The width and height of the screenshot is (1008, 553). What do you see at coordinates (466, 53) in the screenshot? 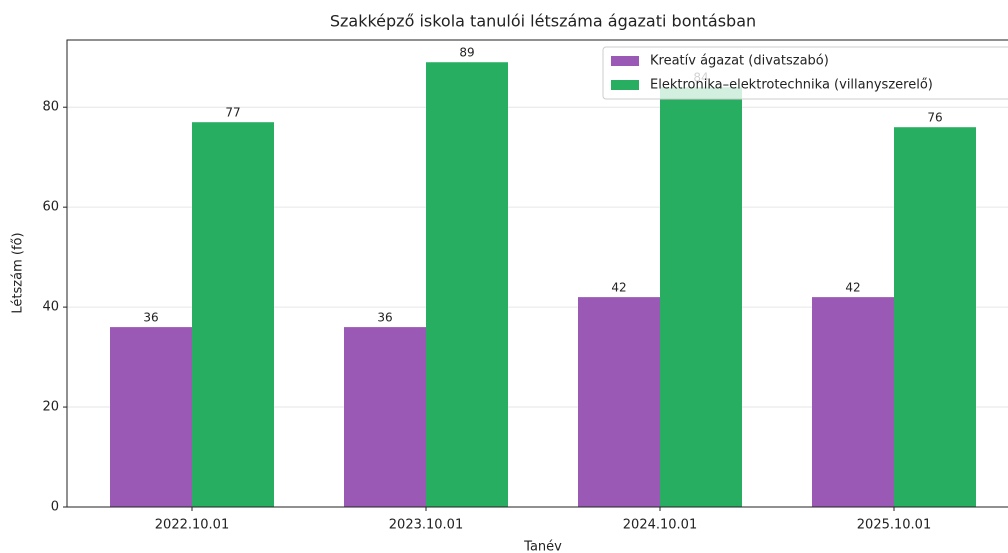
I see `value-label: 89` at bounding box center [466, 53].